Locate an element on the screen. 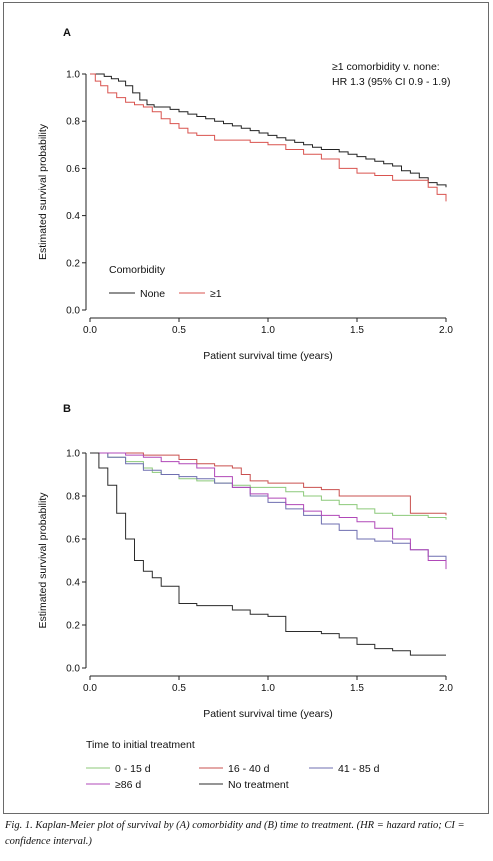 The height and width of the screenshot is (861, 493). panel-label: B is located at coordinates (67, 409).